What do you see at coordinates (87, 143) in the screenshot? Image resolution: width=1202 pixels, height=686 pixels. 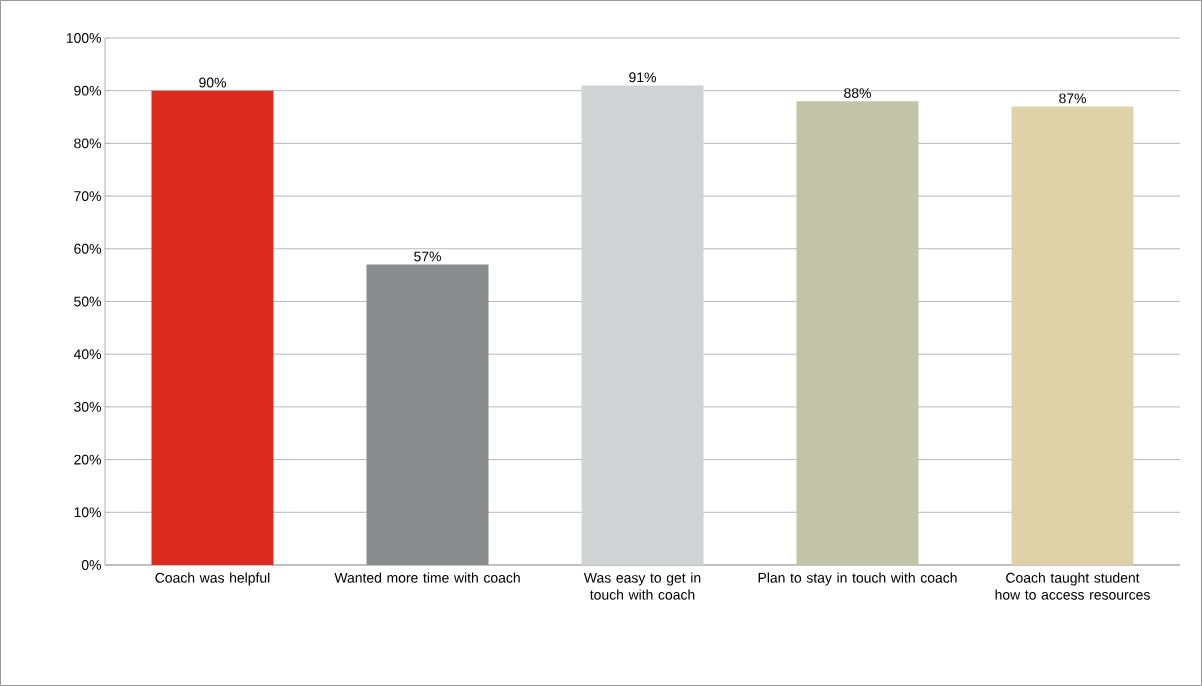 I see `y-tick-label: 80%` at bounding box center [87, 143].